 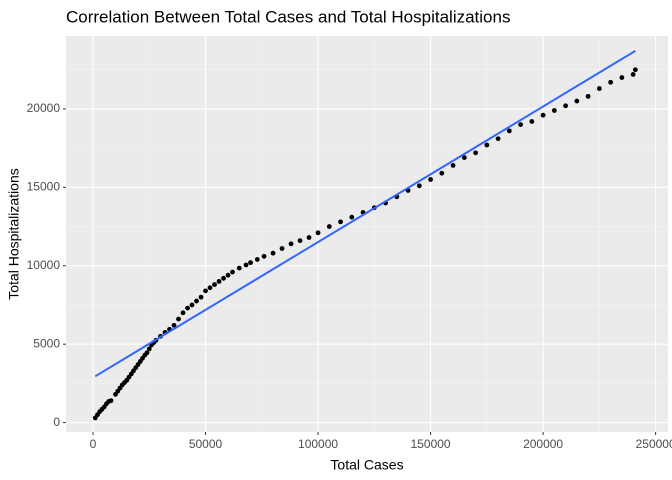 I want to click on y-tick-label: 15000, so click(x=44, y=187).